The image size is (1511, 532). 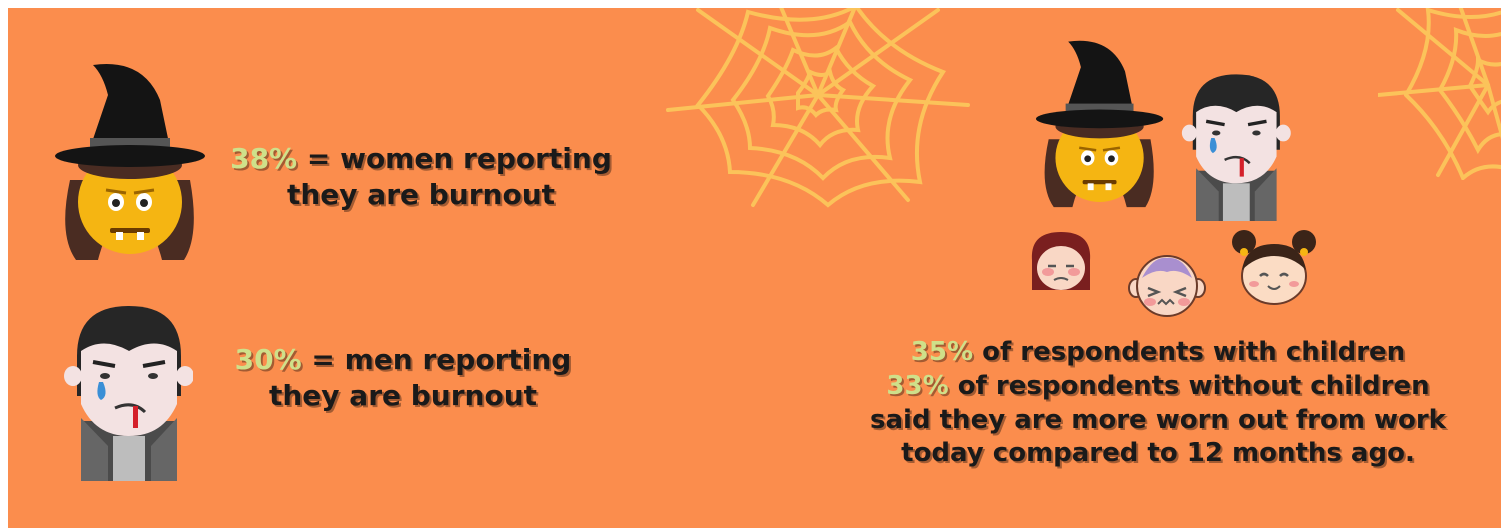 What do you see at coordinates (1158, 385) in the screenshot?
I see `without-children-line: 33% of respondents without children` at bounding box center [1158, 385].